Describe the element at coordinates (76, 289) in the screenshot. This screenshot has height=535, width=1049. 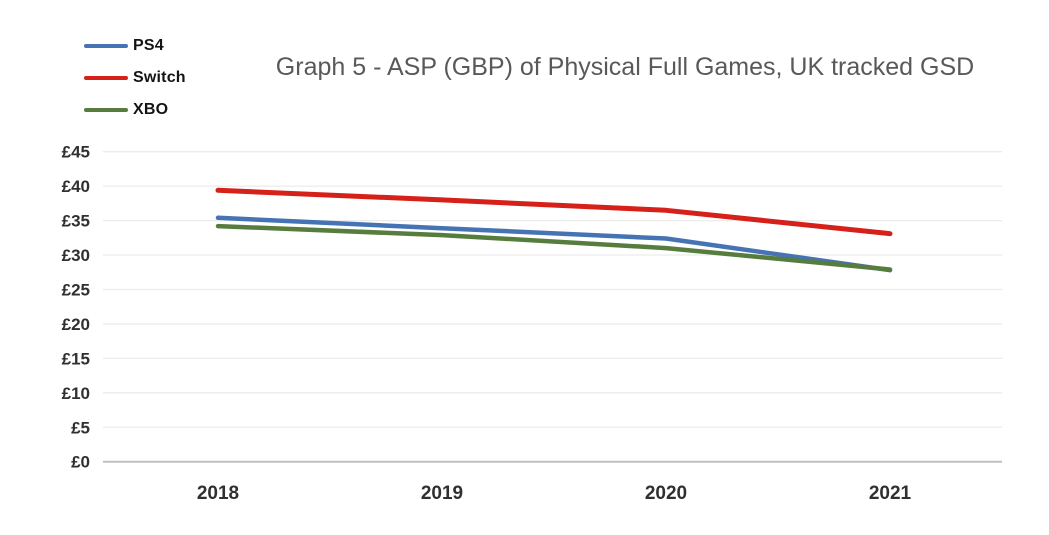
I see `y-tick-label: £25` at that location.